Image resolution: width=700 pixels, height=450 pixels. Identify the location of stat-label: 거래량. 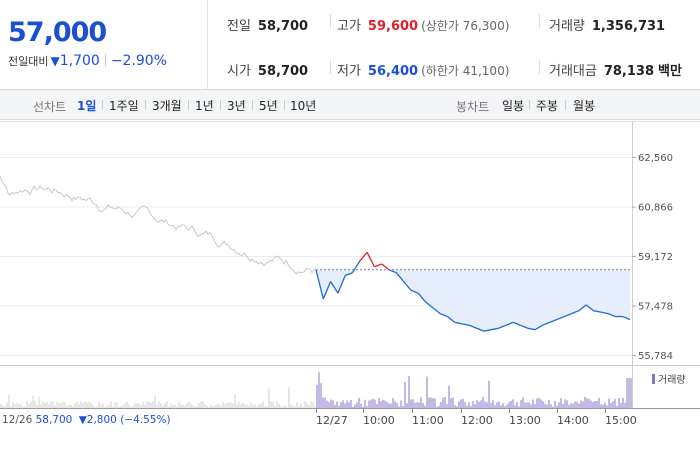
(567, 26).